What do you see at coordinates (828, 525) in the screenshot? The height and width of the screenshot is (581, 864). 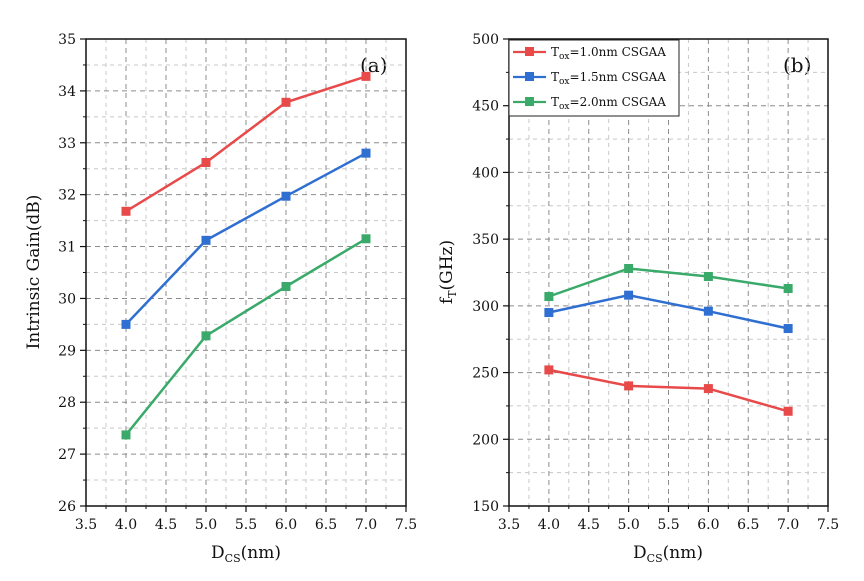 I see `panel-b-x-tick-label: 7.5` at bounding box center [828, 525].